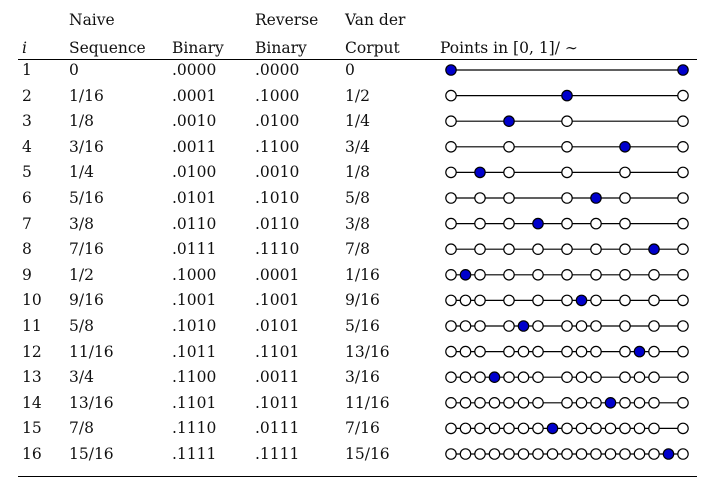 The height and width of the screenshot is (485, 715). I want to click on cell-i: 12, so click(32, 351).